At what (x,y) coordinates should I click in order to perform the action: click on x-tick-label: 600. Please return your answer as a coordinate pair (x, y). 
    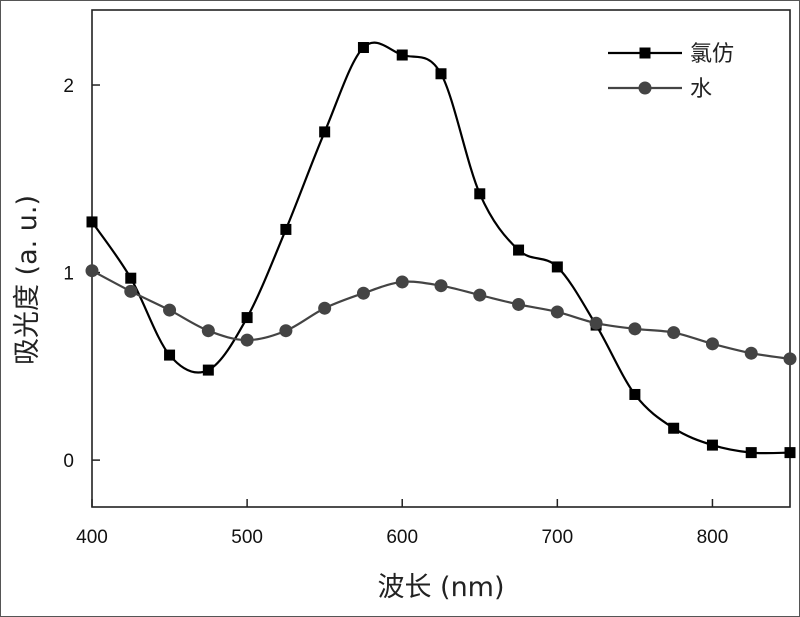
    Looking at the image, I should click on (402, 537).